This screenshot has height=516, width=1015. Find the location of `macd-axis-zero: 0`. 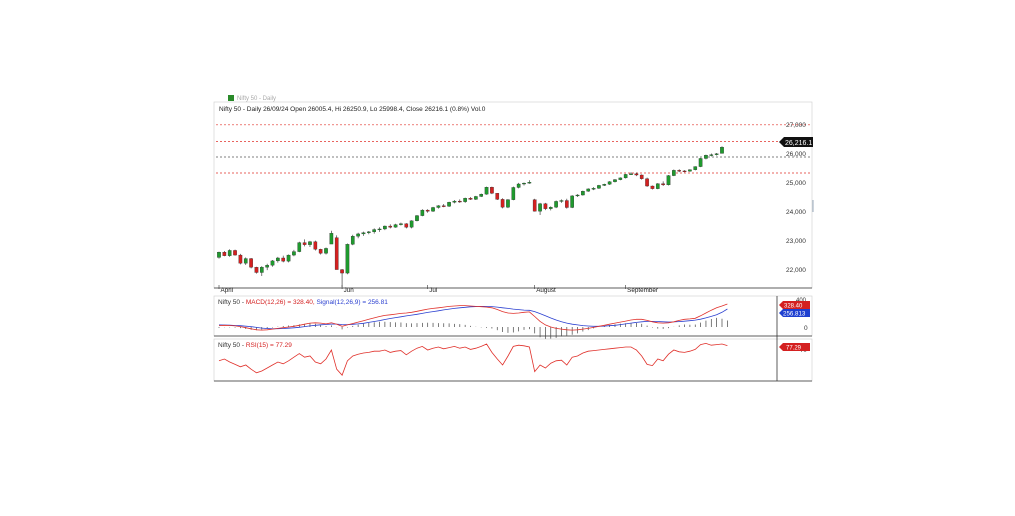

macd-axis-zero: 0 is located at coordinates (806, 328).